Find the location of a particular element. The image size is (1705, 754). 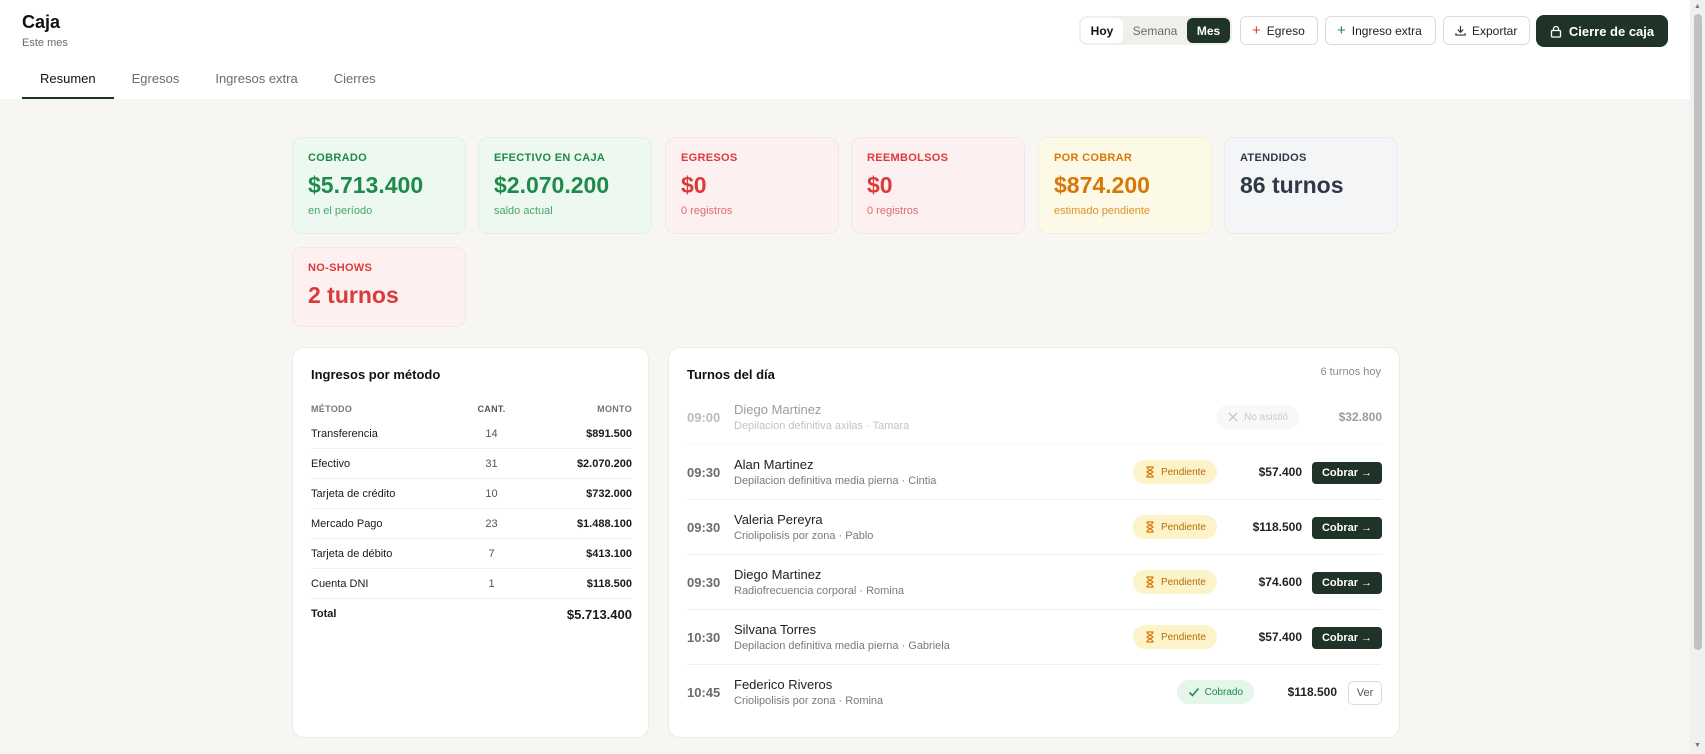

tab-ingresos-extra: Ingresos extra is located at coordinates (256, 78).